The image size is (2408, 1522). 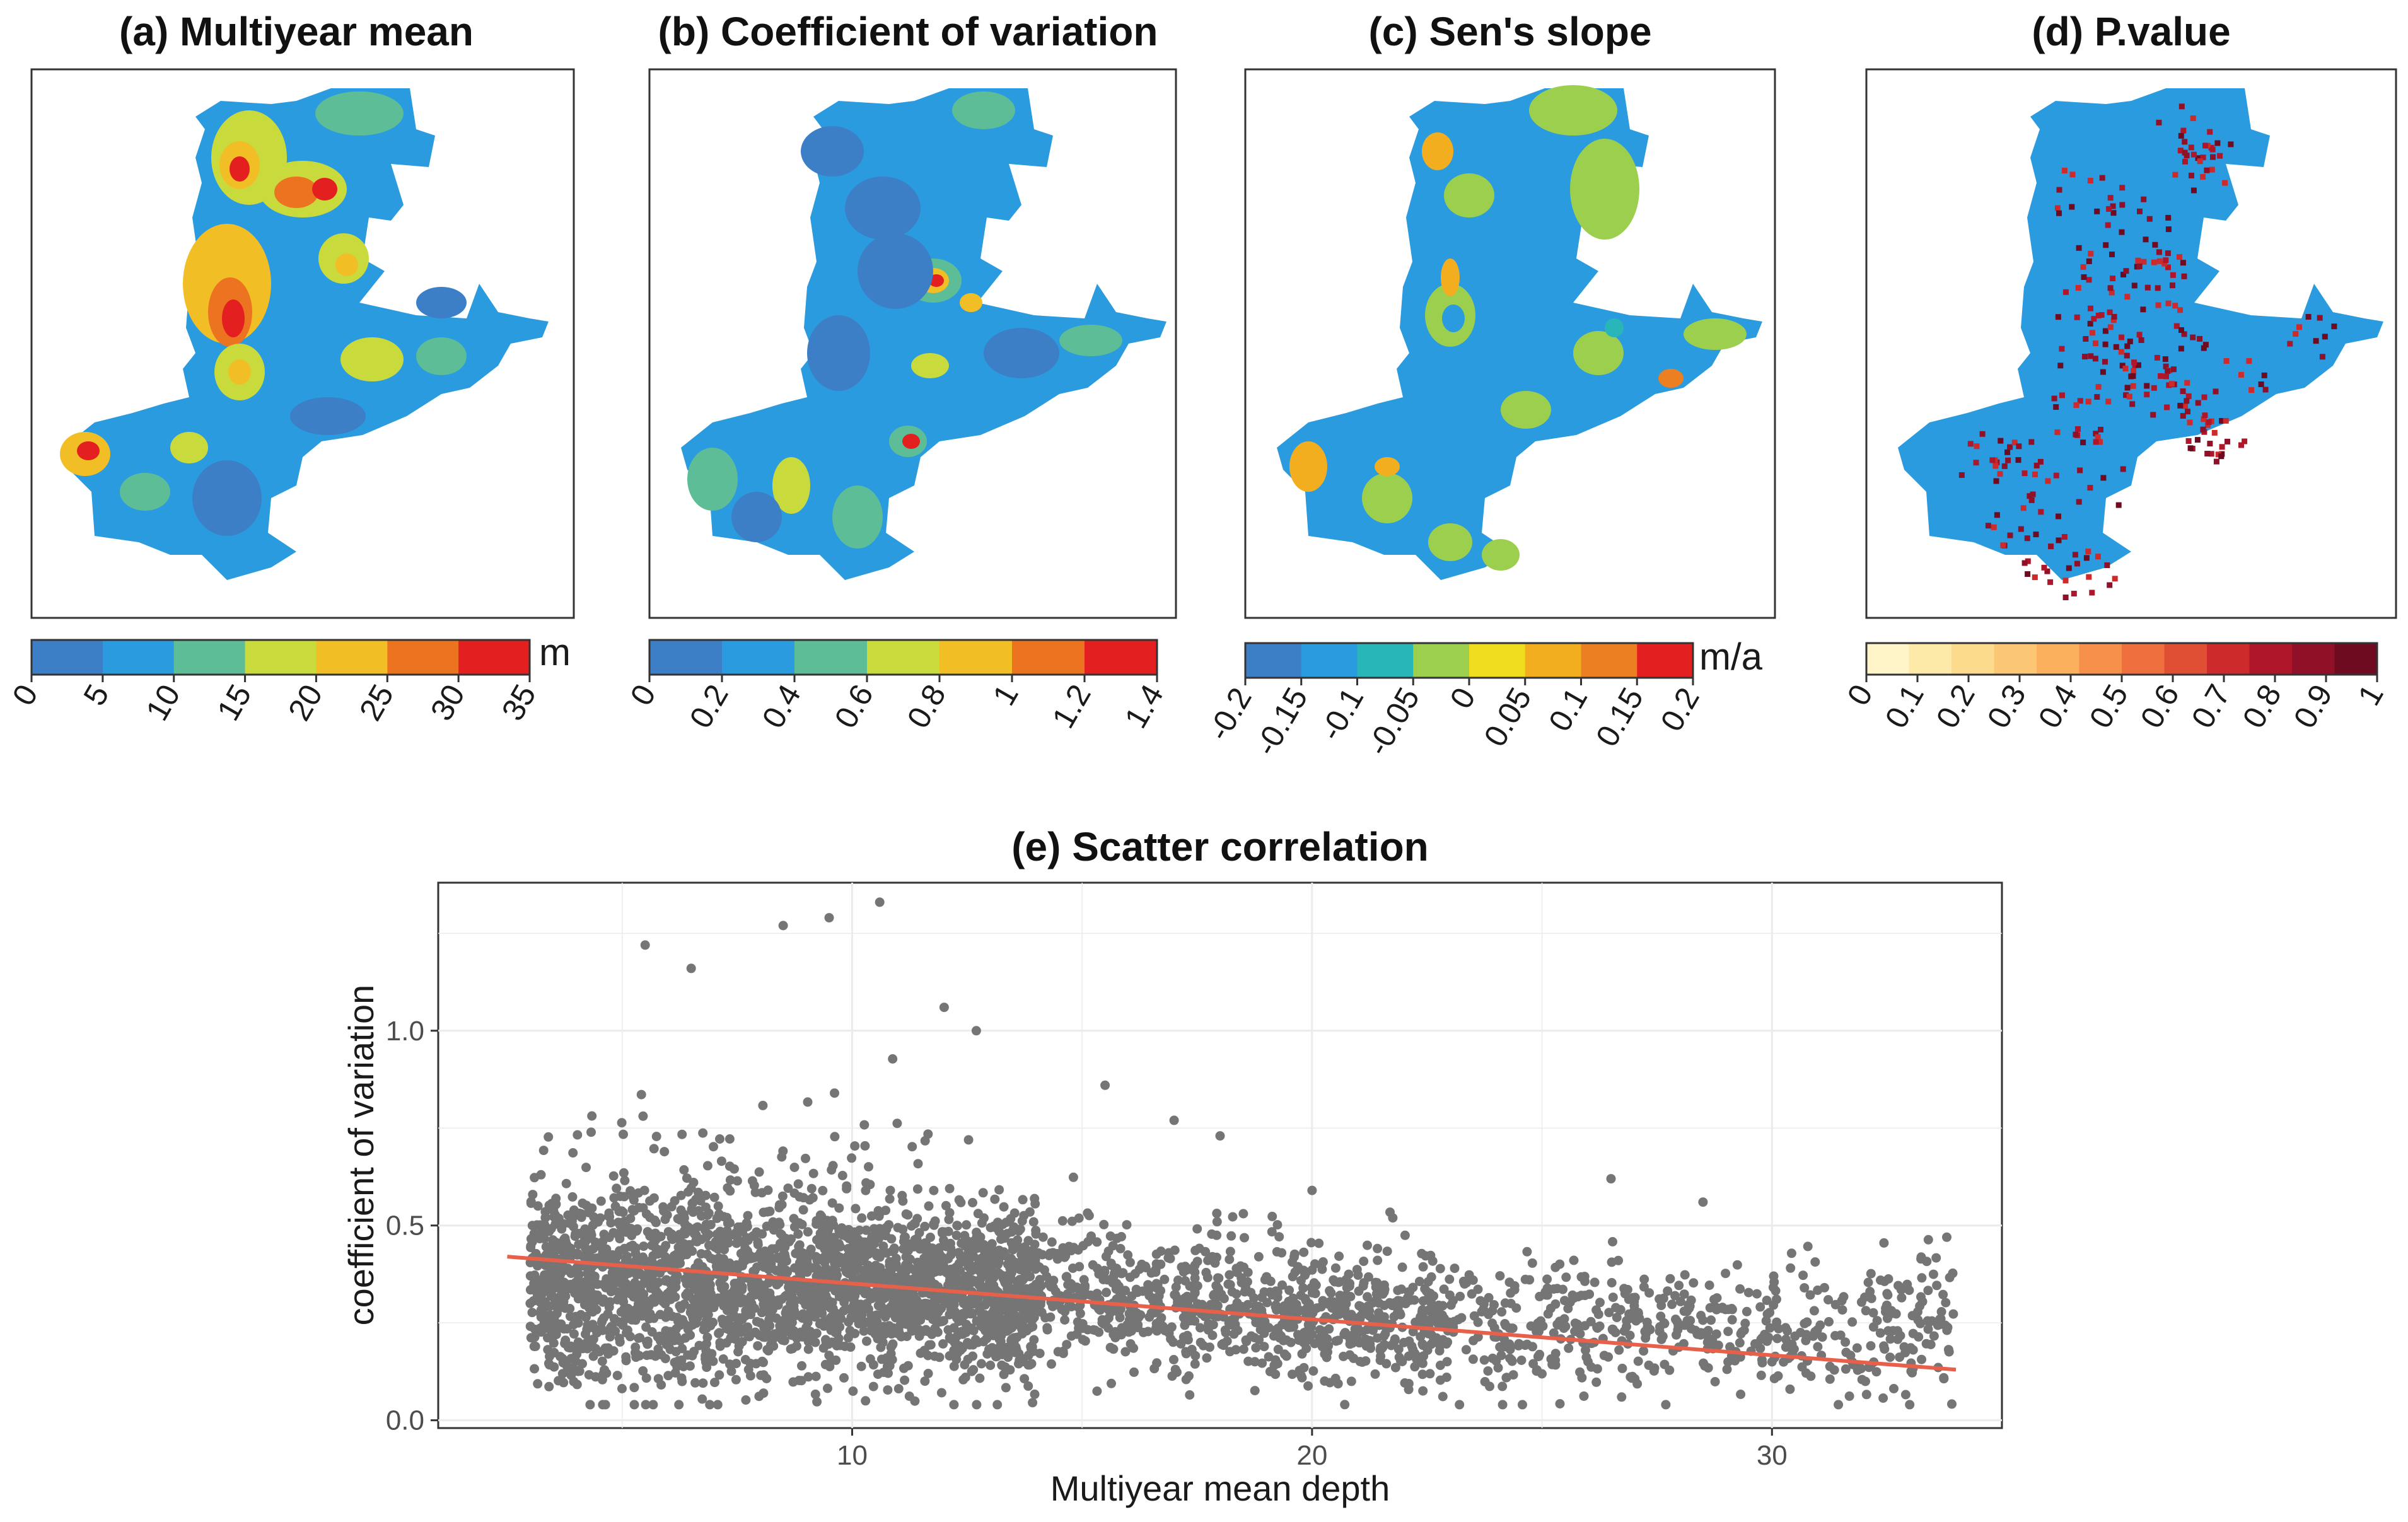 What do you see at coordinates (405, 1031) in the screenshot?
I see `y-tick-label: 1.0` at bounding box center [405, 1031].